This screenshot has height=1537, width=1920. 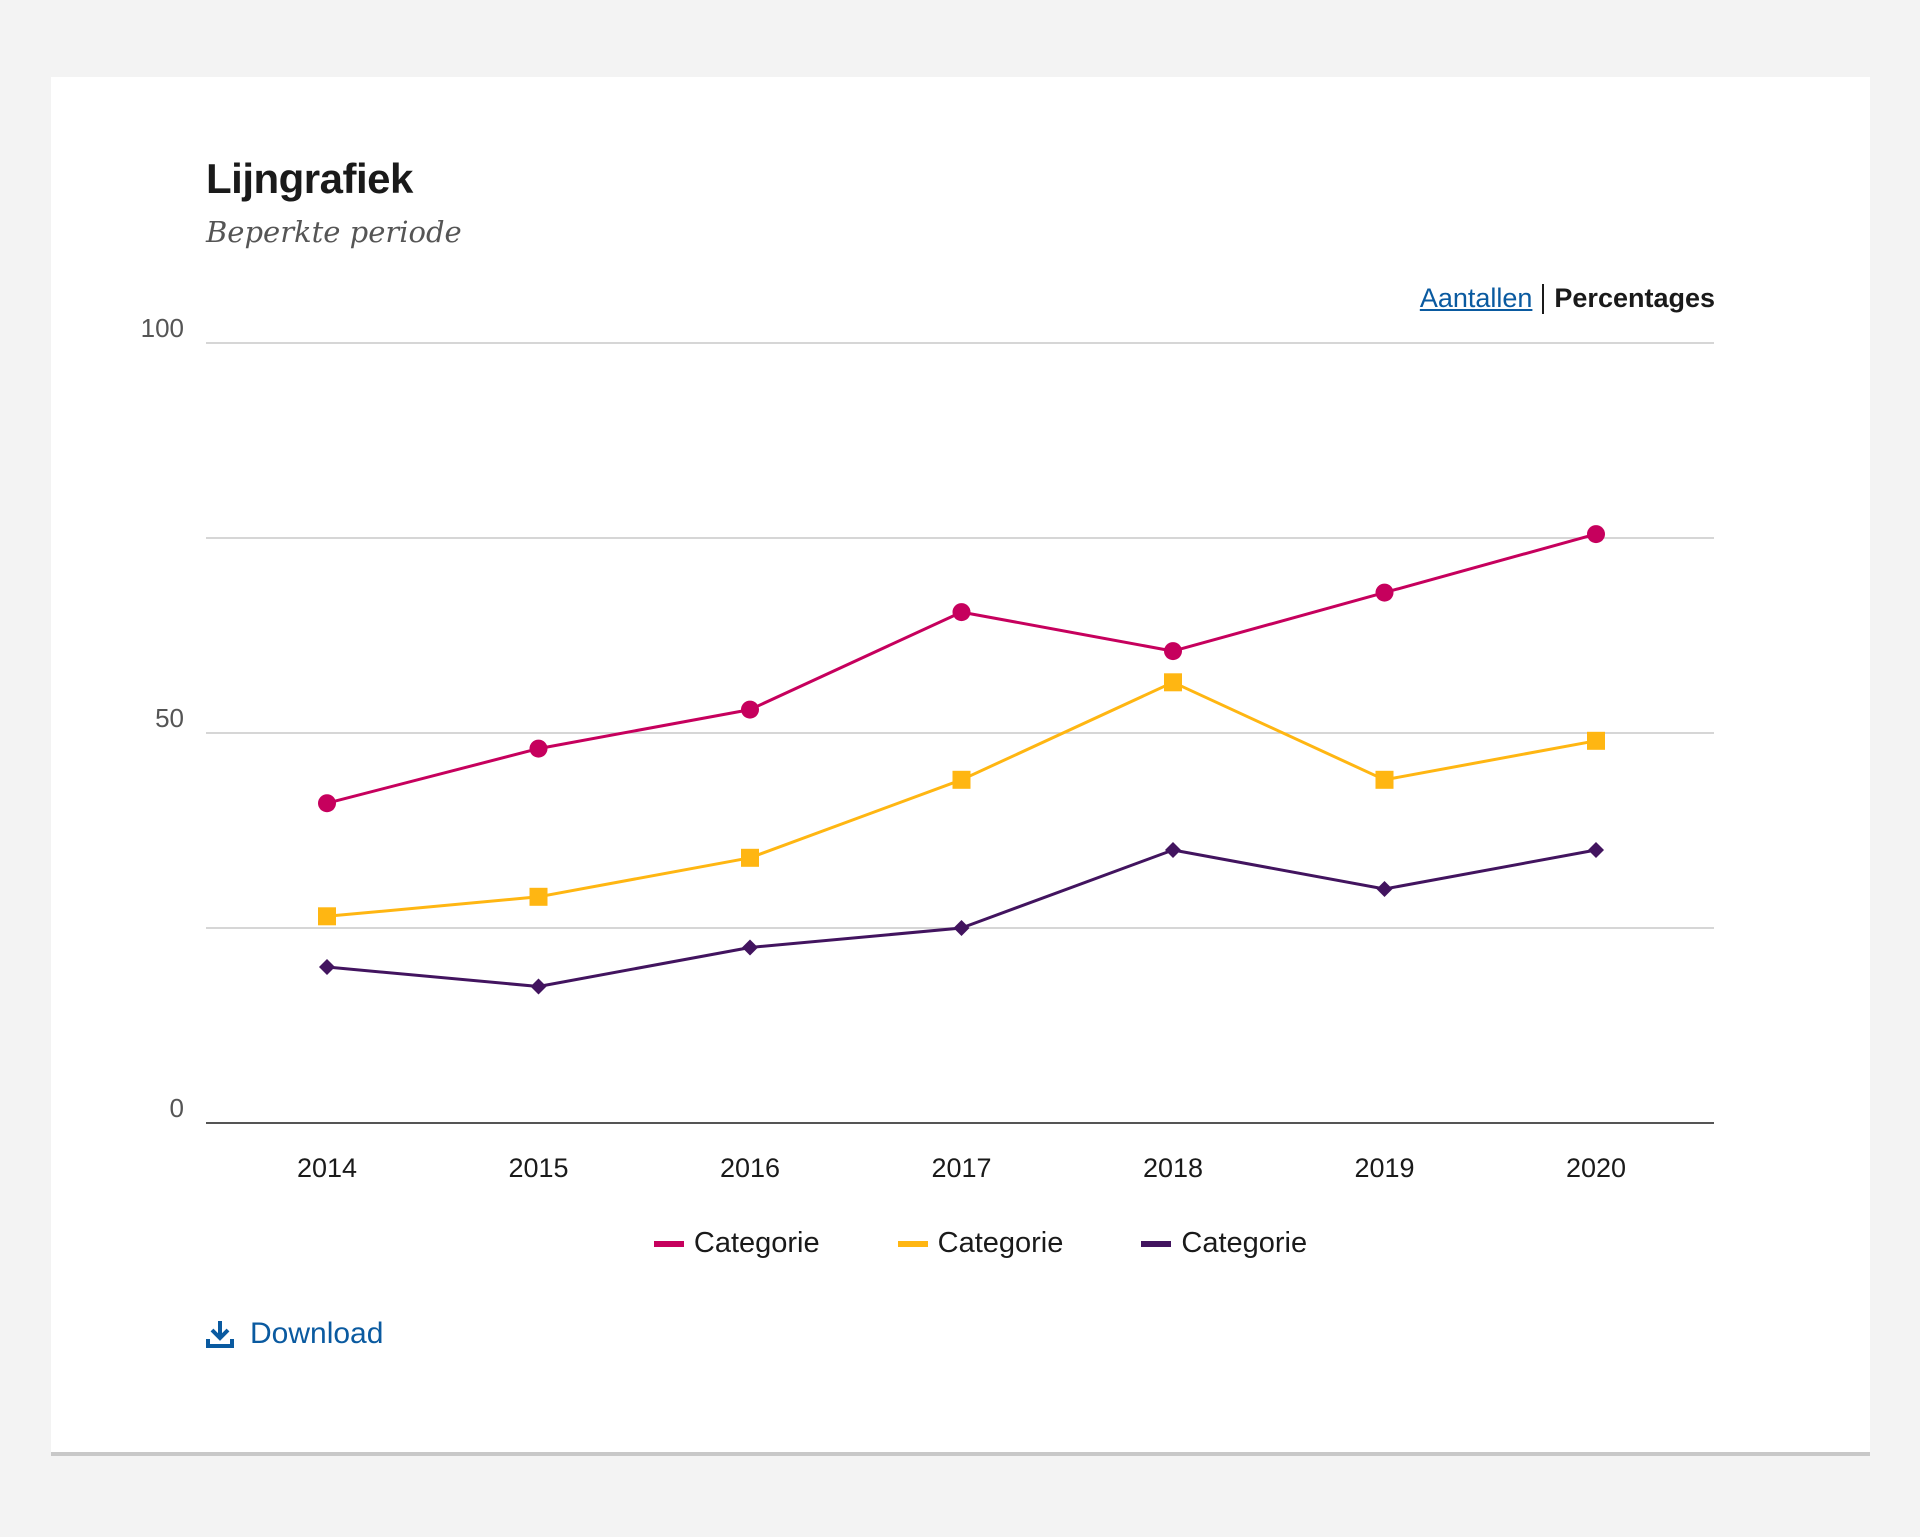 I want to click on x-tick-label: 2017, so click(x=961, y=1168).